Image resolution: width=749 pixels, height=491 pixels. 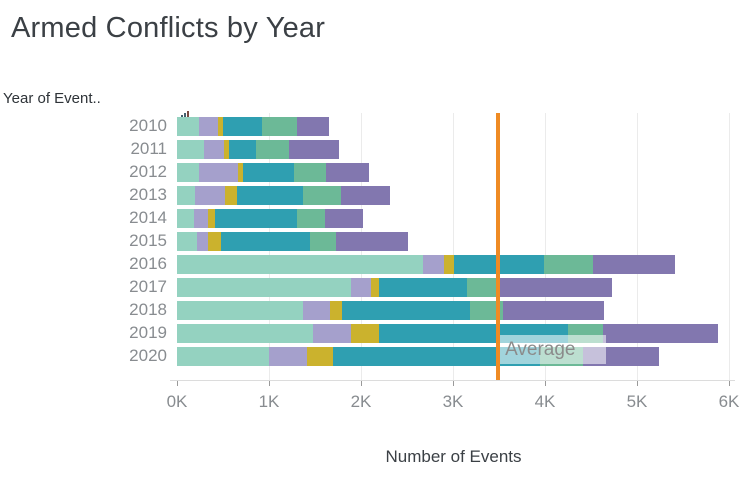 I want to click on bar-2015-segment-teal, so click(x=266, y=241).